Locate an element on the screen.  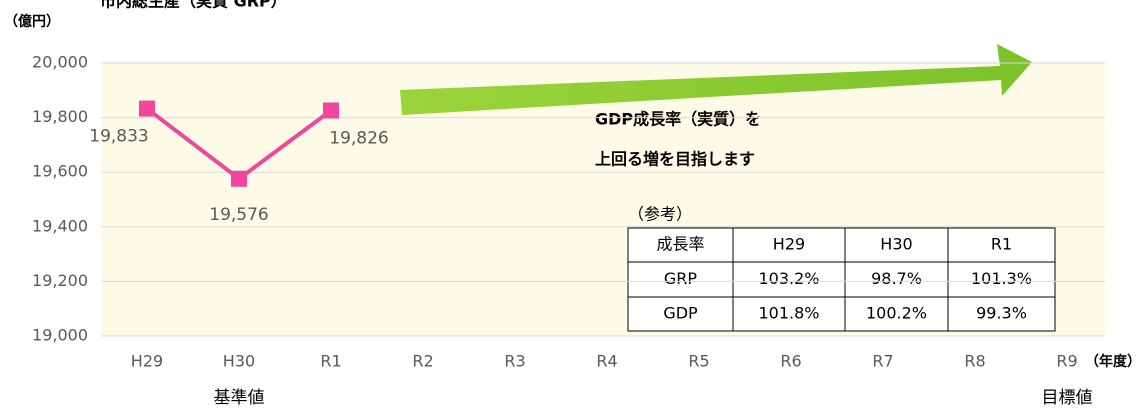
x-tick-label: R6 is located at coordinates (790, 361).